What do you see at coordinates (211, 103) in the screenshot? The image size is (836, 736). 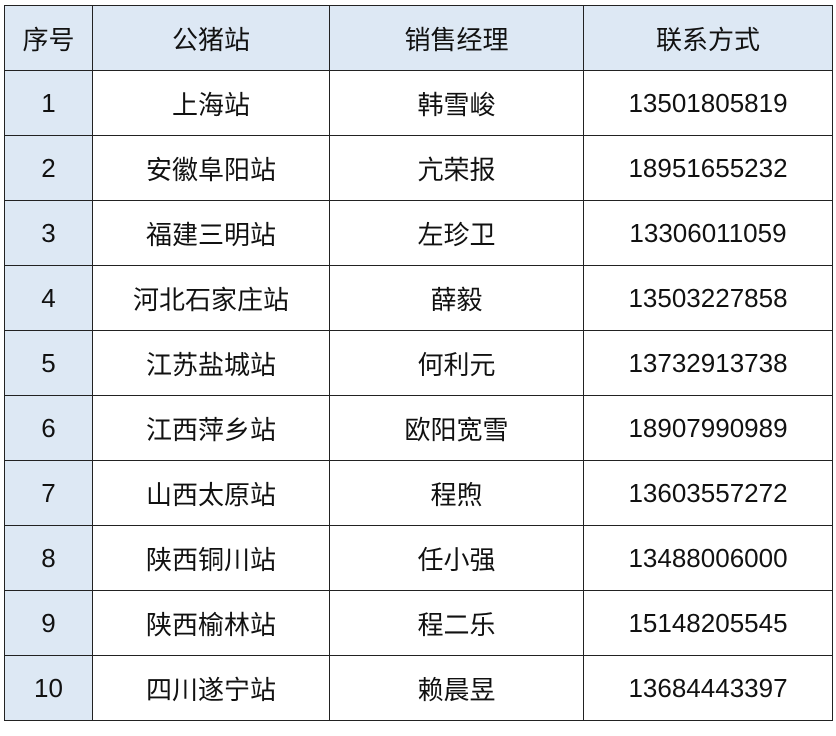 I see `station-cell: 上海站` at bounding box center [211, 103].